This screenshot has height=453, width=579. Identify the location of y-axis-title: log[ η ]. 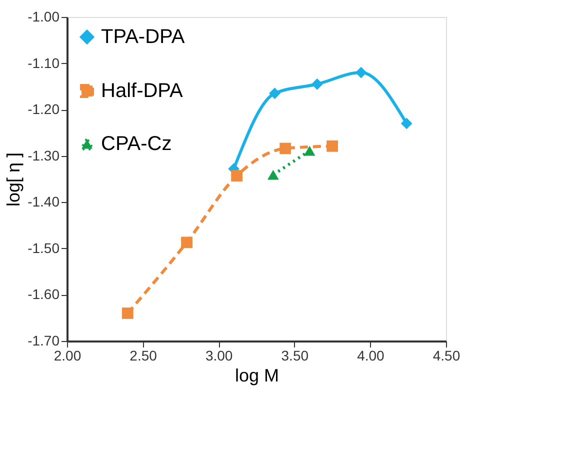
(14, 179).